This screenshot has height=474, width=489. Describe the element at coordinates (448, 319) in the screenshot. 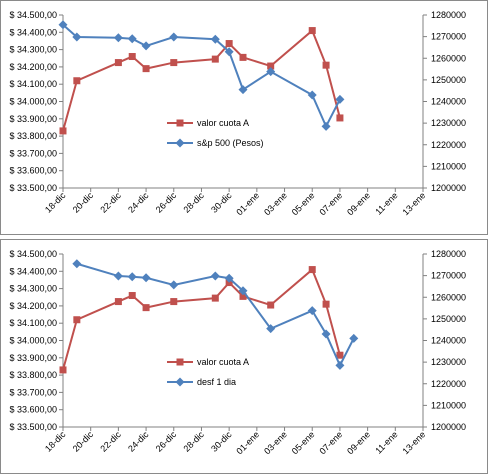

I see `y-right-tick-label: 1250000` at that location.